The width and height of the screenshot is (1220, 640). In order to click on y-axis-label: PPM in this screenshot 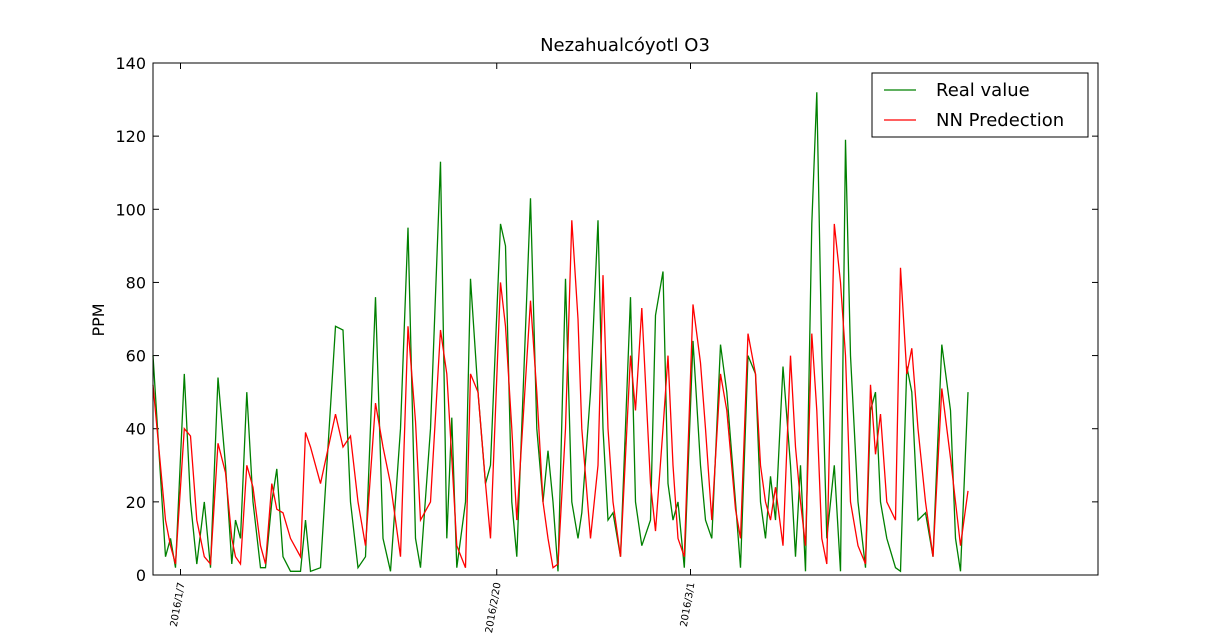, I will do `click(98, 319)`.